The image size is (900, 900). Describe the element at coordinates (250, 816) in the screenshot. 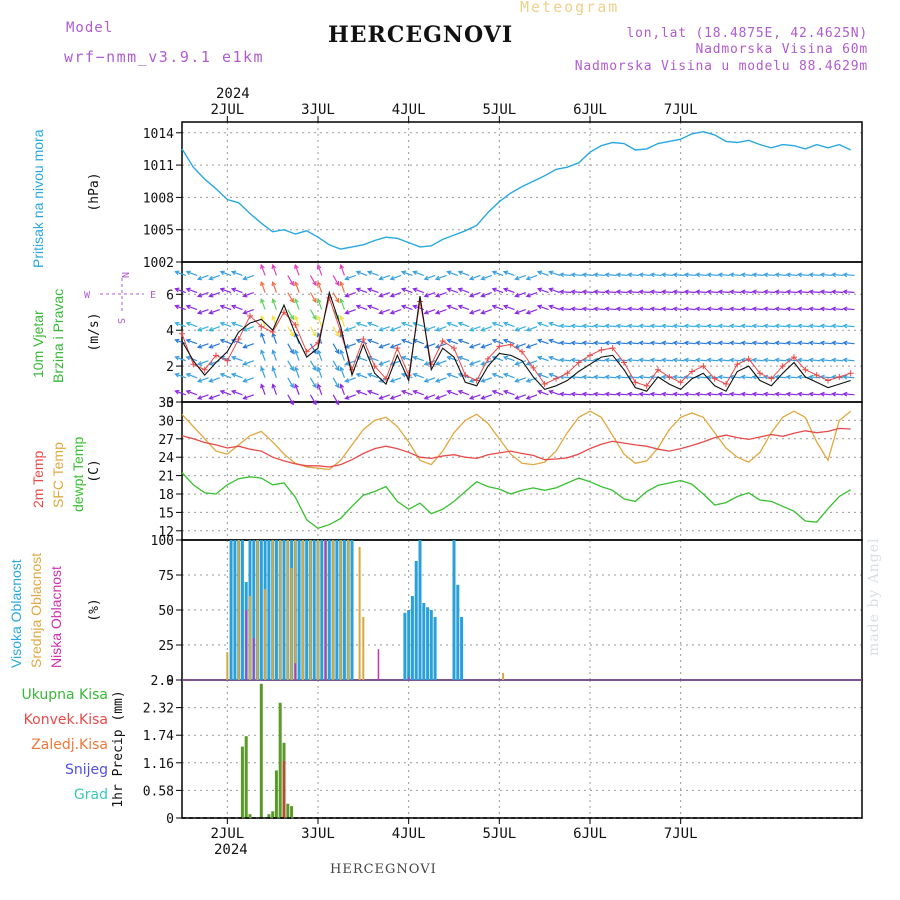

I see `rain-total-bar` at that location.